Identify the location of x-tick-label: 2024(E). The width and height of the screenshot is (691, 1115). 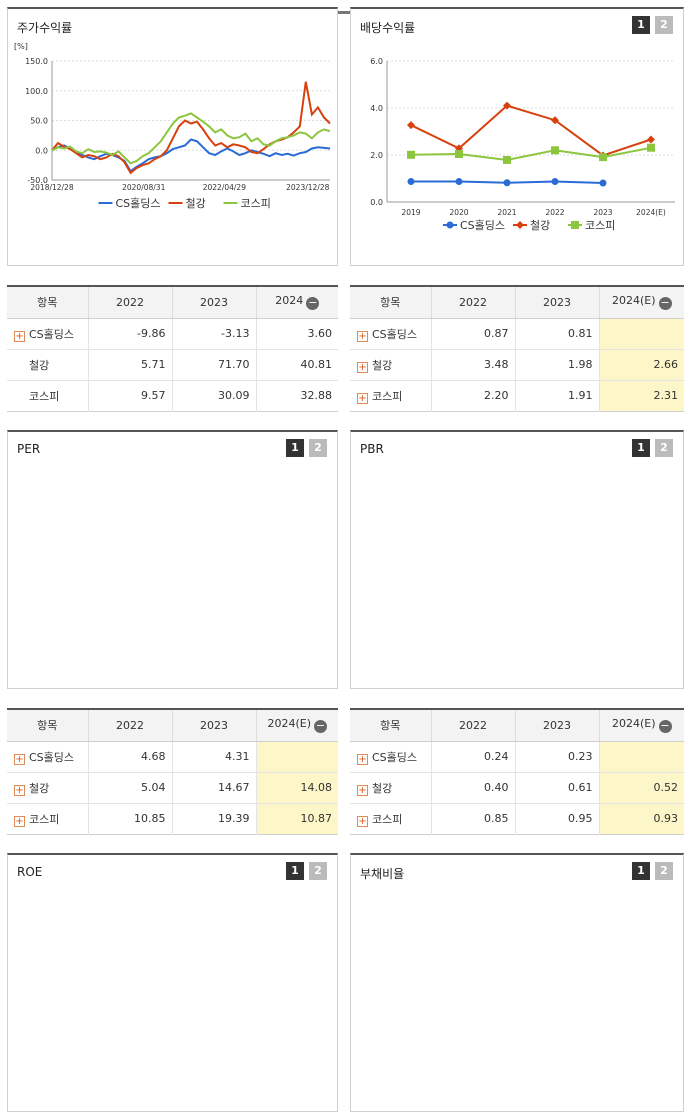
(651, 212).